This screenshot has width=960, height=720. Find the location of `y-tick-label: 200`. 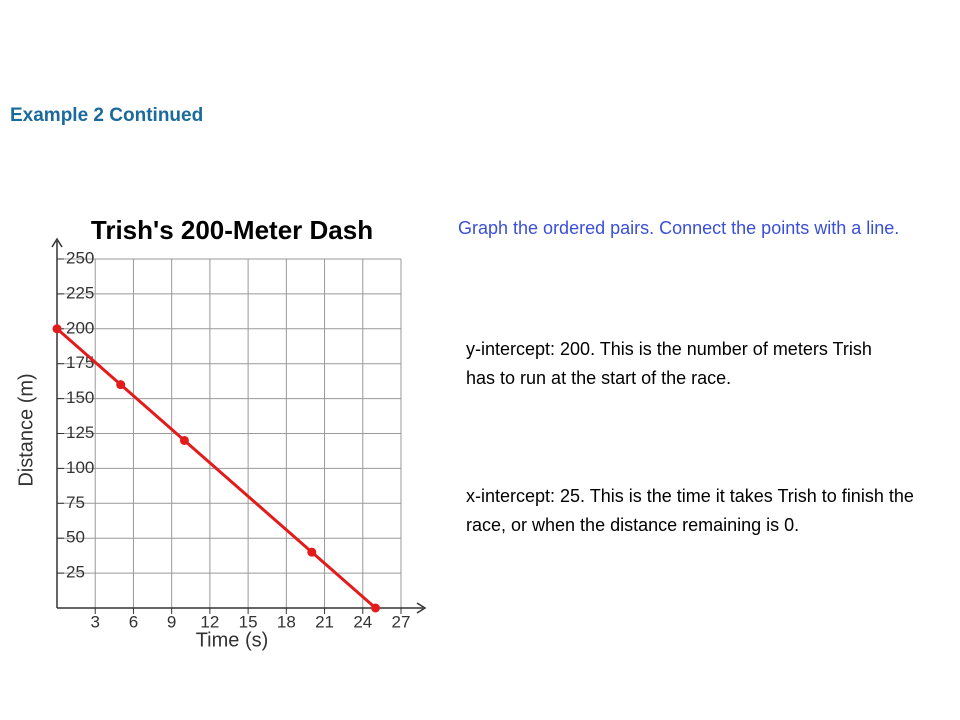

y-tick-label: 200 is located at coordinates (80, 327).